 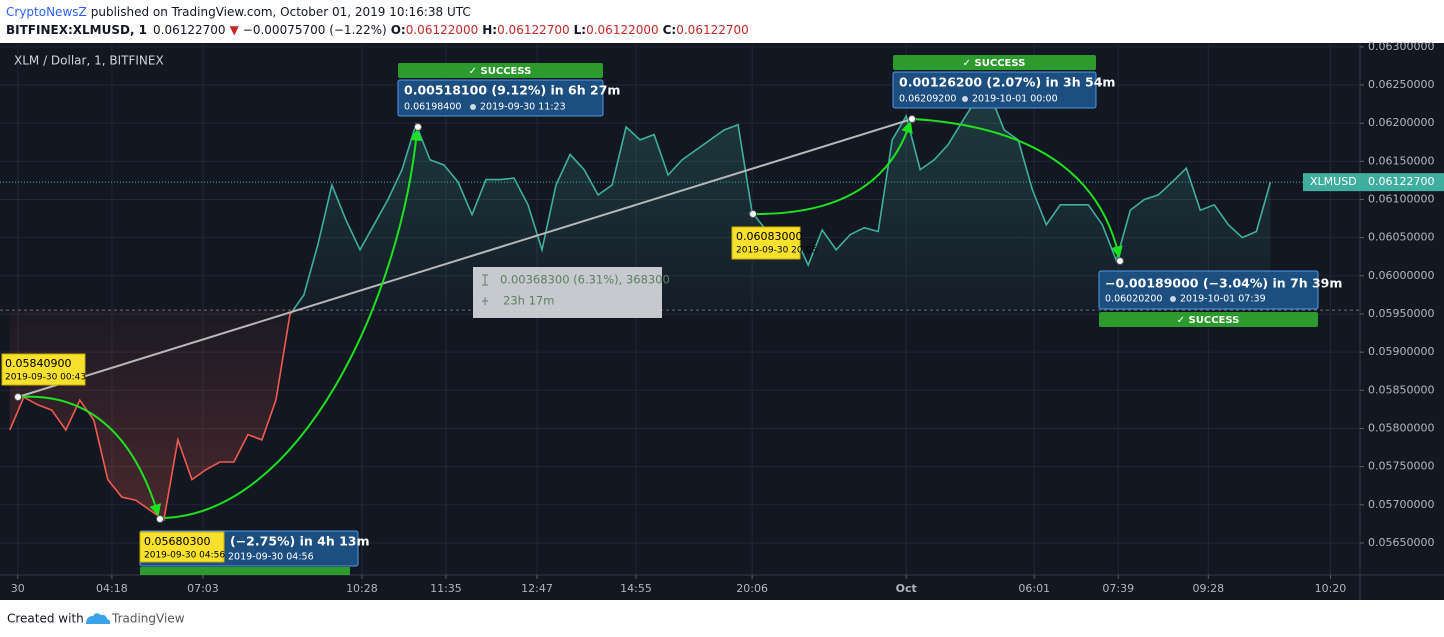 I want to click on ohlc-key: L:, so click(x=580, y=30).